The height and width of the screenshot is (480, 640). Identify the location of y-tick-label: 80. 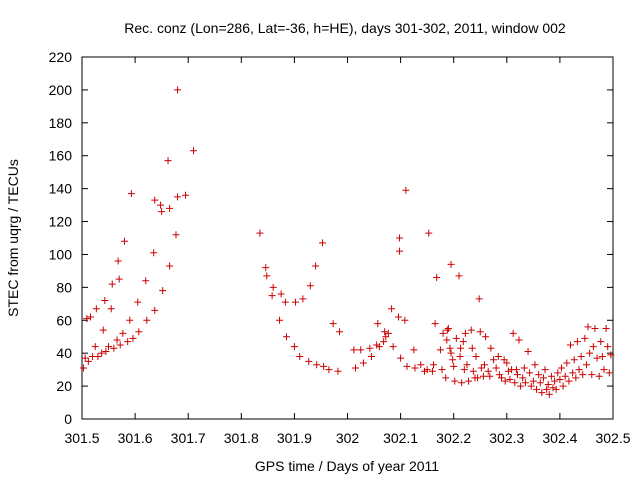
(64, 287).